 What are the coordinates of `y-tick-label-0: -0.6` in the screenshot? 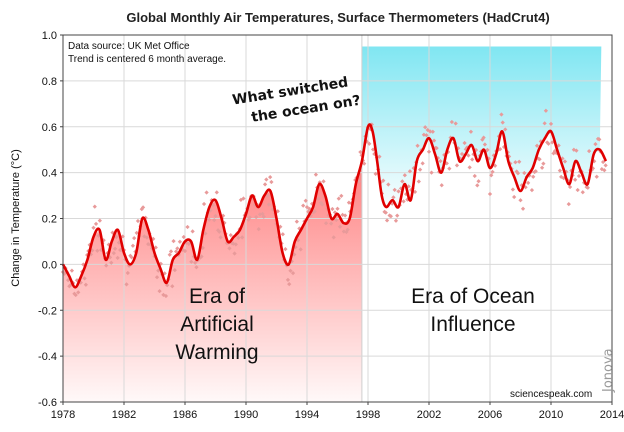 It's located at (47, 403).